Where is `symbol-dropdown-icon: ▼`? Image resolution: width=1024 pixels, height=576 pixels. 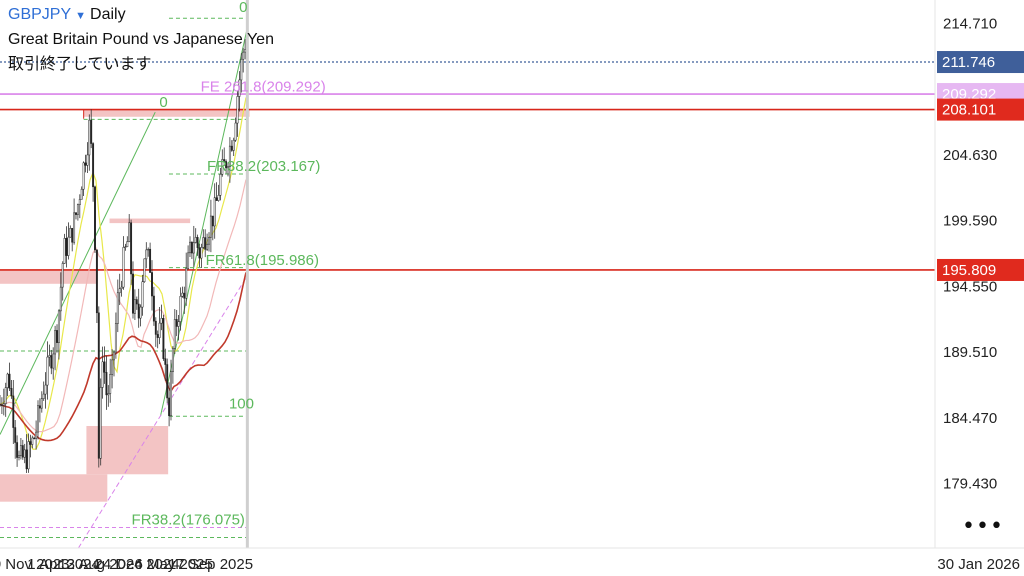 symbol-dropdown-icon: ▼ is located at coordinates (81, 16).